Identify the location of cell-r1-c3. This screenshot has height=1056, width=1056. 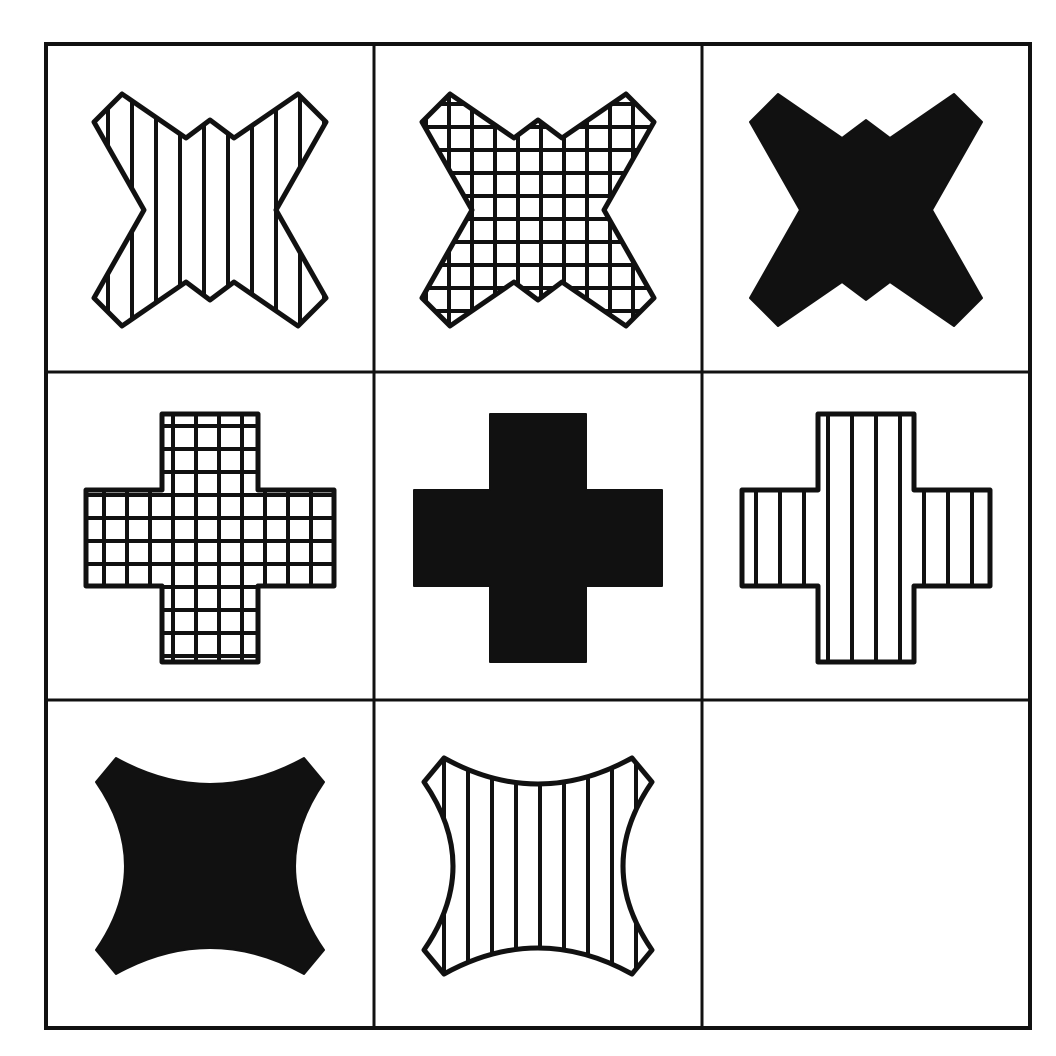
(866, 208).